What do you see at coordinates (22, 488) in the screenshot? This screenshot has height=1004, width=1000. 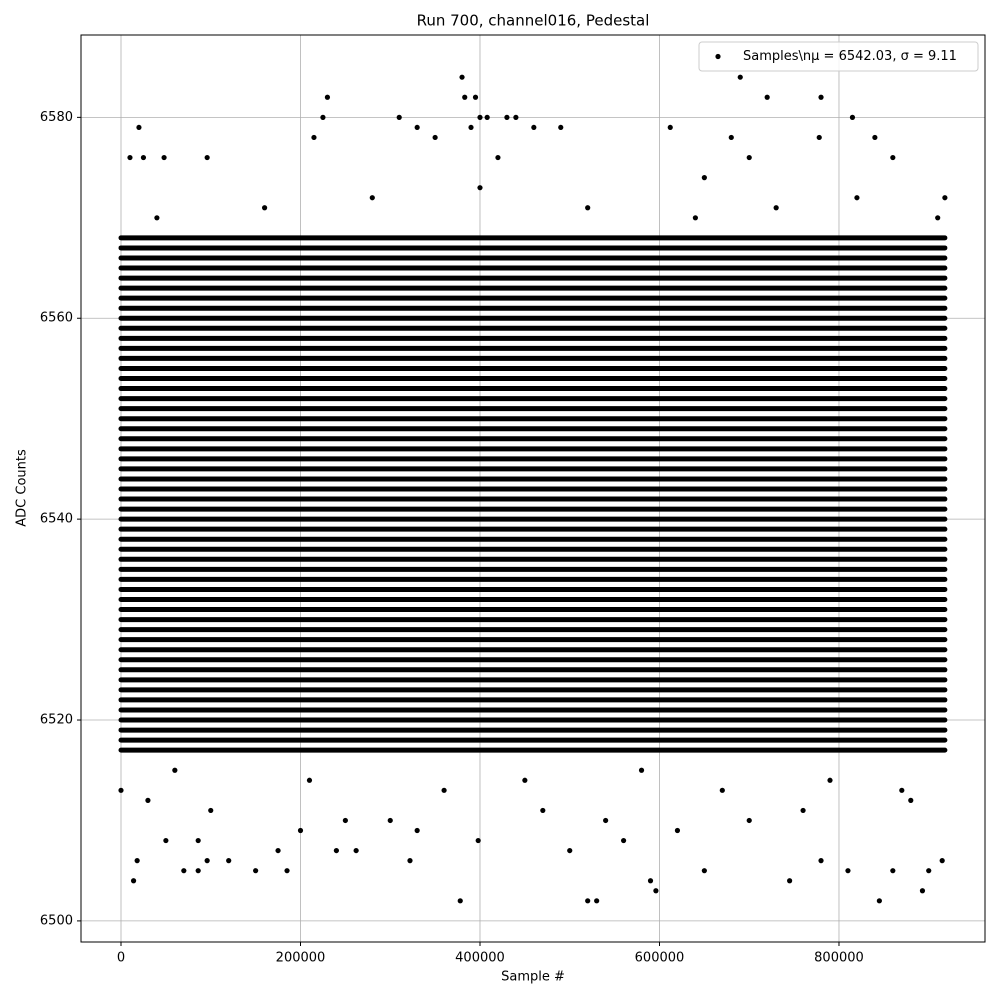 I see `y-axis-label: ADC Counts` at bounding box center [22, 488].